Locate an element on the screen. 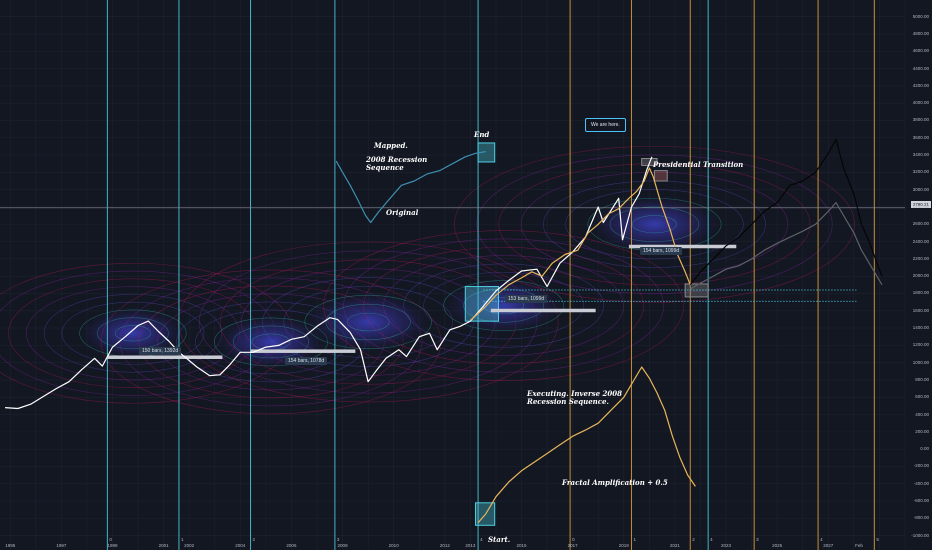 Image resolution: width=932 pixels, height=550 pixels. x-tick-label: 2017 is located at coordinates (572, 545).